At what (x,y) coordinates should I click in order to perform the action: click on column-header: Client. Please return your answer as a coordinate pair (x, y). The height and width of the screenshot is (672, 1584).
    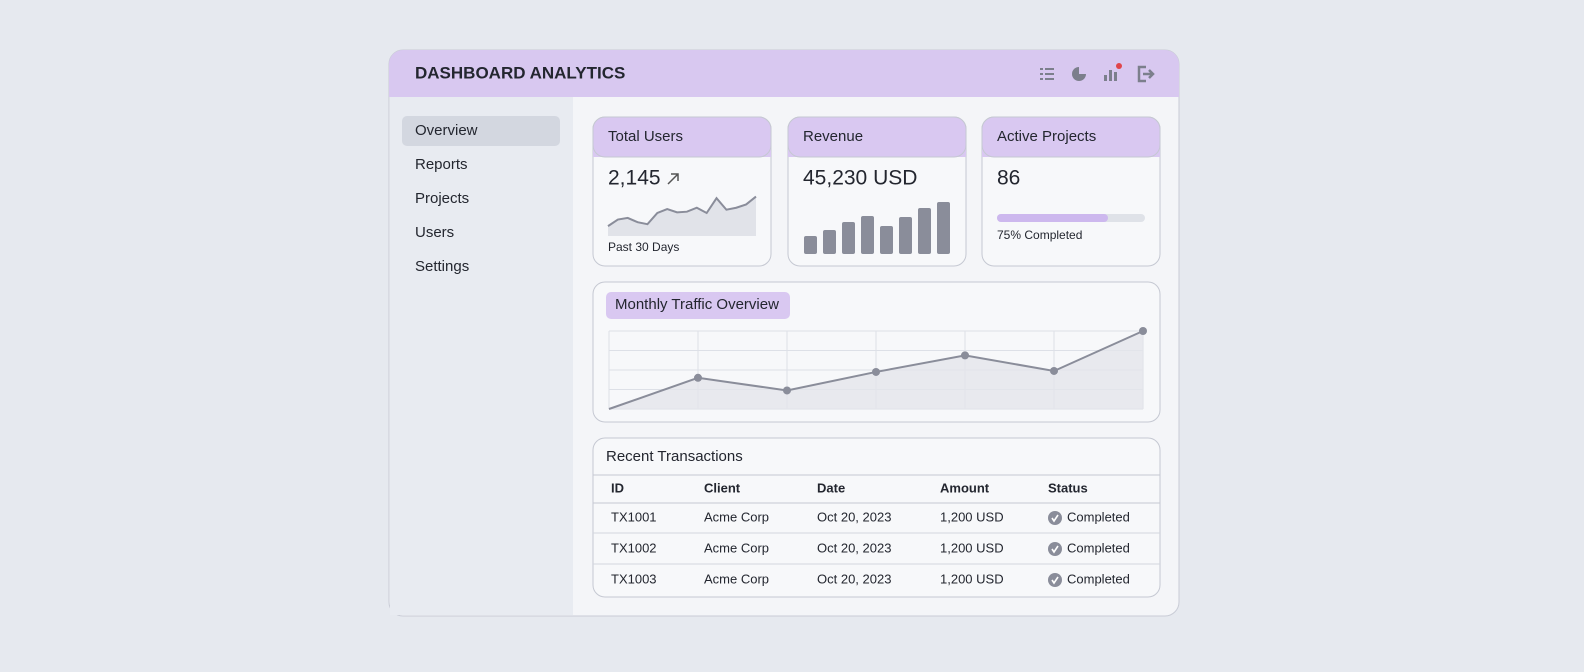
    Looking at the image, I should click on (722, 487).